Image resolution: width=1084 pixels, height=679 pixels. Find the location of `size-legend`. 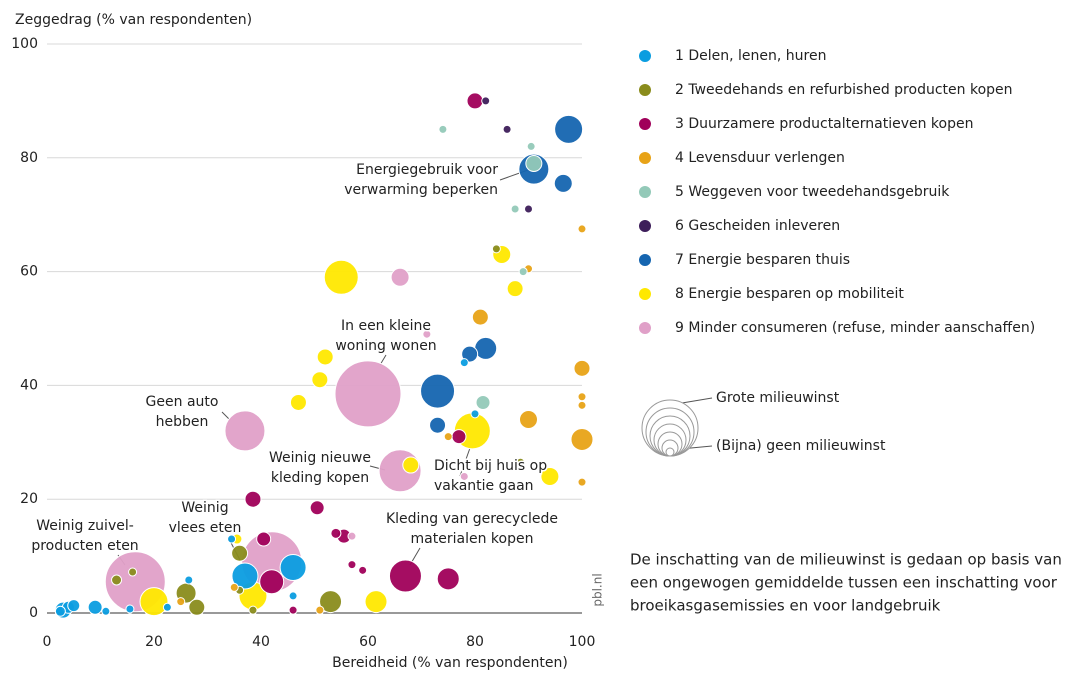

size-legend is located at coordinates (670, 428).